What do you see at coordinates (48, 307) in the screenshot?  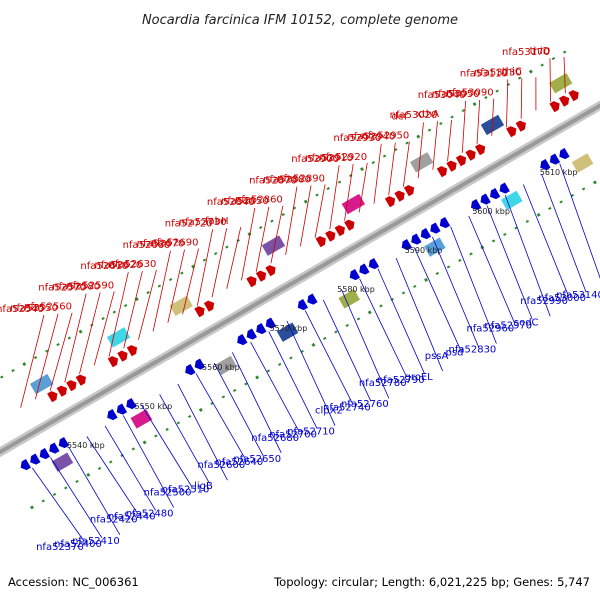 I see `gene-label: nfa52560` at bounding box center [48, 307].